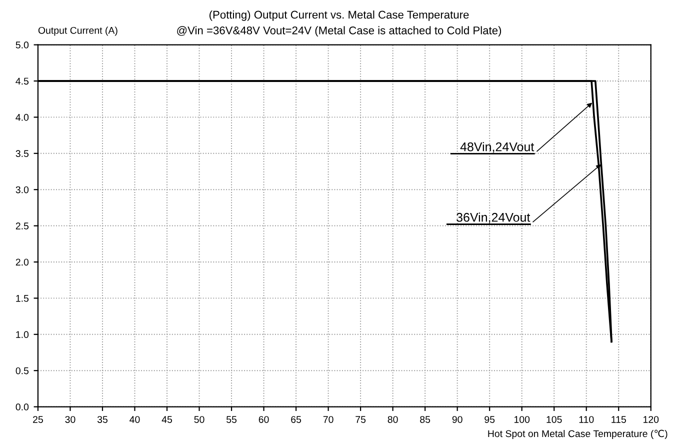 Image resolution: width=678 pixels, height=448 pixels. I want to click on y-tick-label: 3.0, so click(22, 190).